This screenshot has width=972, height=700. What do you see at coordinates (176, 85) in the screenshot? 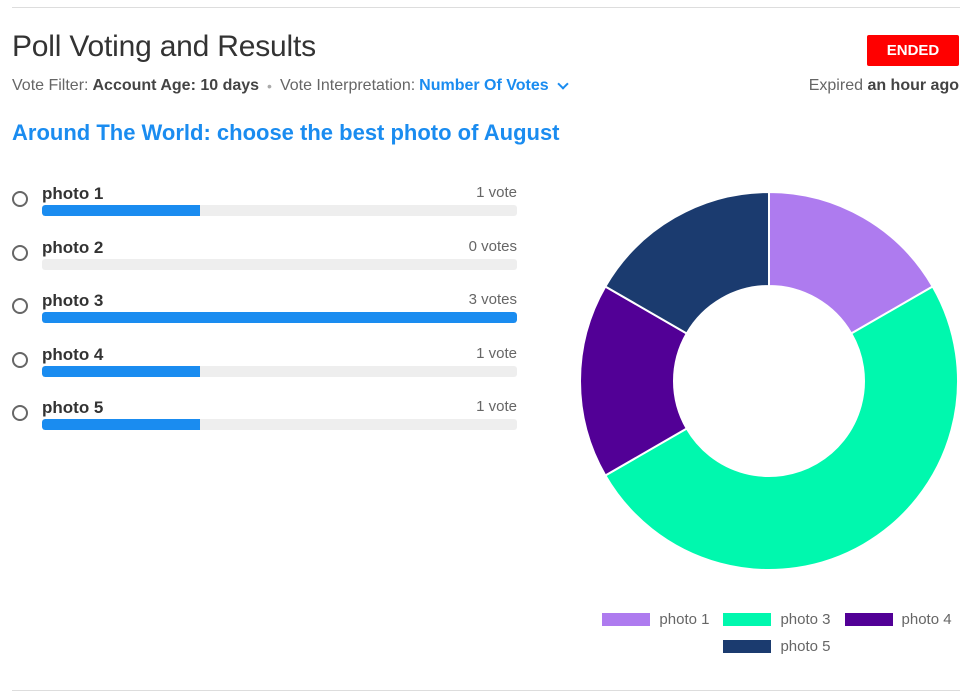
I see `vote-filter-value: Account Age: 10 days` at bounding box center [176, 85].